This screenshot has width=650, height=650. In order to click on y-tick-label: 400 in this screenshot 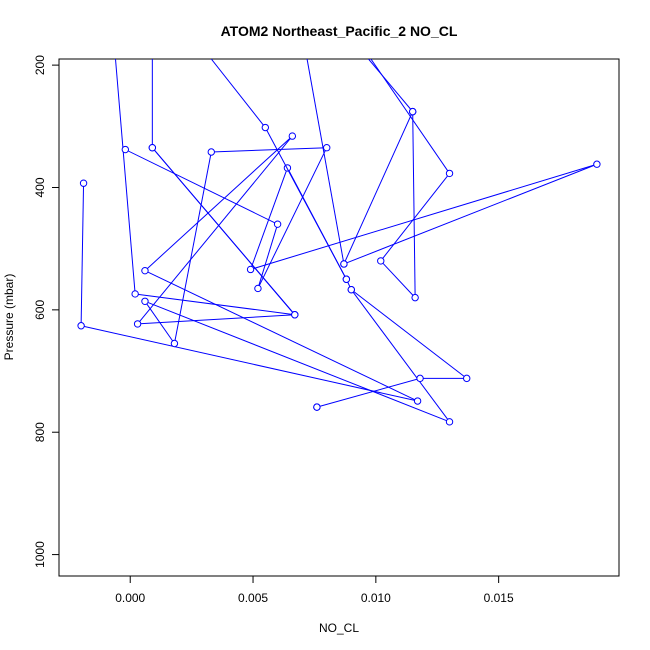, I will do `click(40, 187)`.